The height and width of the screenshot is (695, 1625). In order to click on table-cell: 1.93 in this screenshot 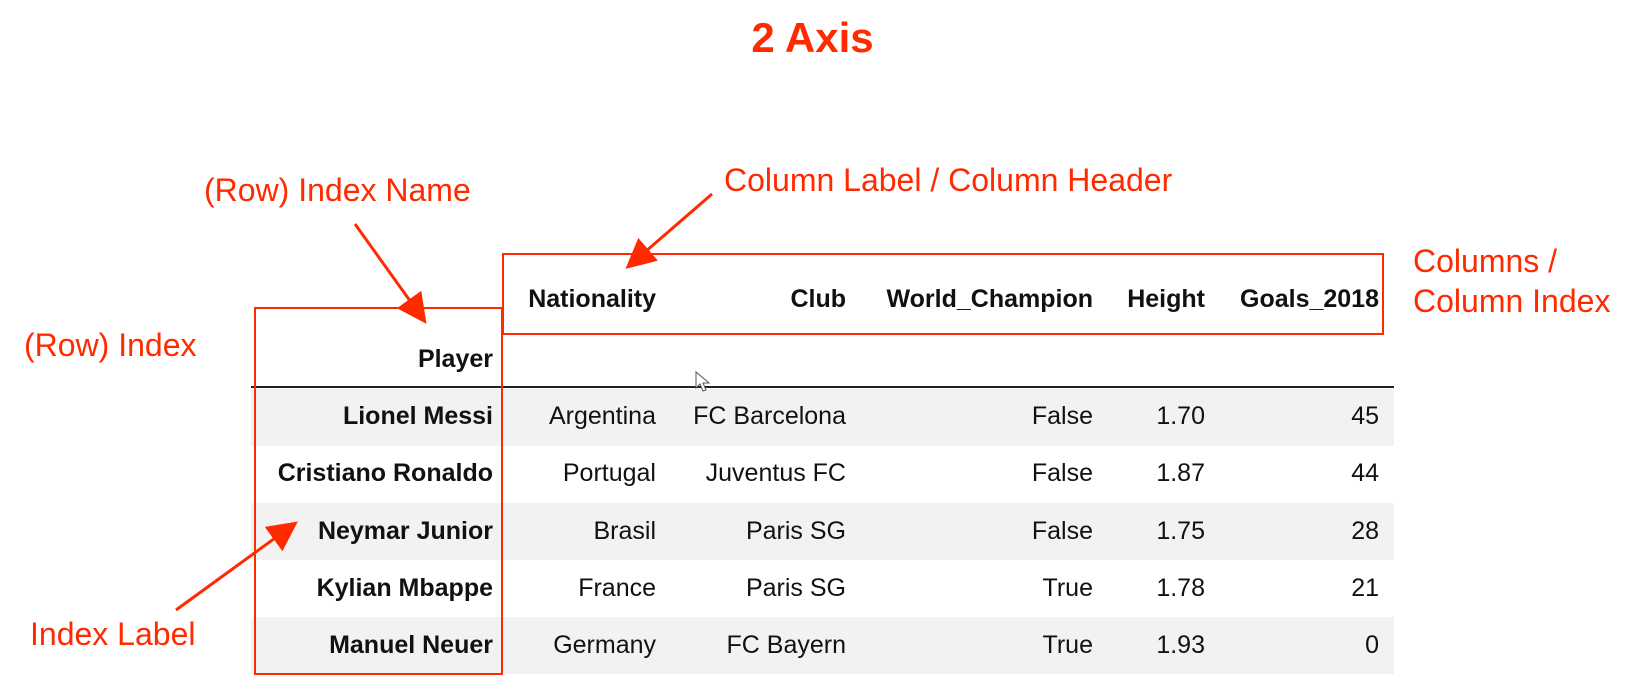, I will do `click(1180, 645)`.